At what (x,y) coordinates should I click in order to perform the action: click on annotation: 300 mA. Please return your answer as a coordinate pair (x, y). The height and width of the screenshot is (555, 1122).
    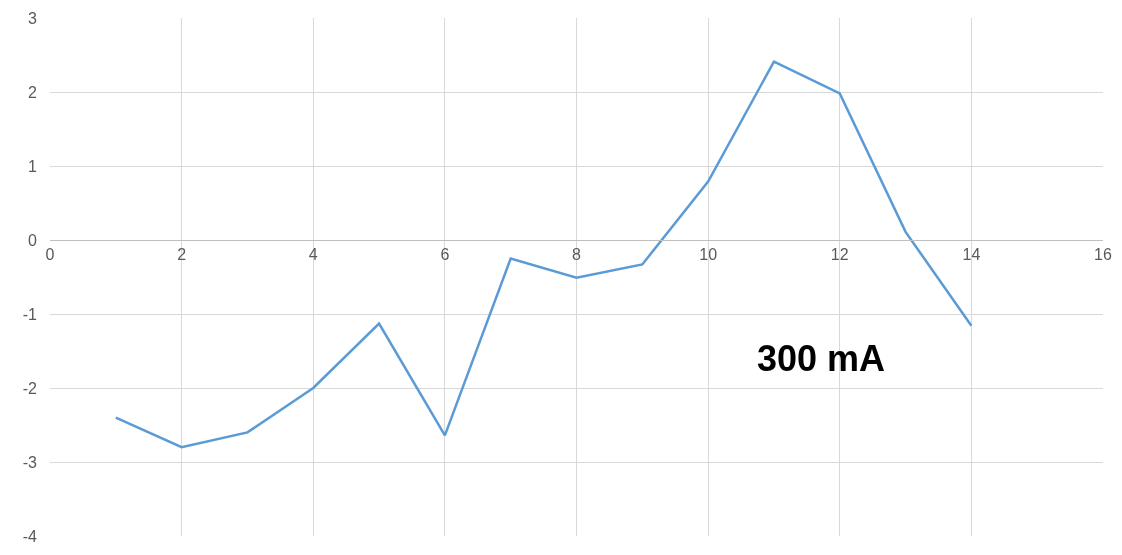
    Looking at the image, I should click on (821, 358).